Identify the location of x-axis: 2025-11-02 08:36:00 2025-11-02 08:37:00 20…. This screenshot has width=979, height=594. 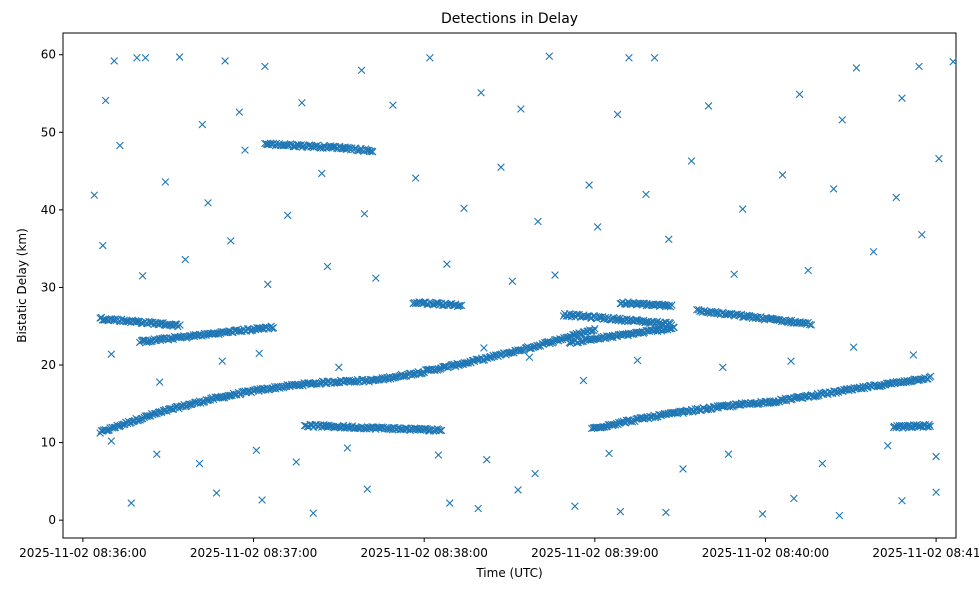
(499, 549).